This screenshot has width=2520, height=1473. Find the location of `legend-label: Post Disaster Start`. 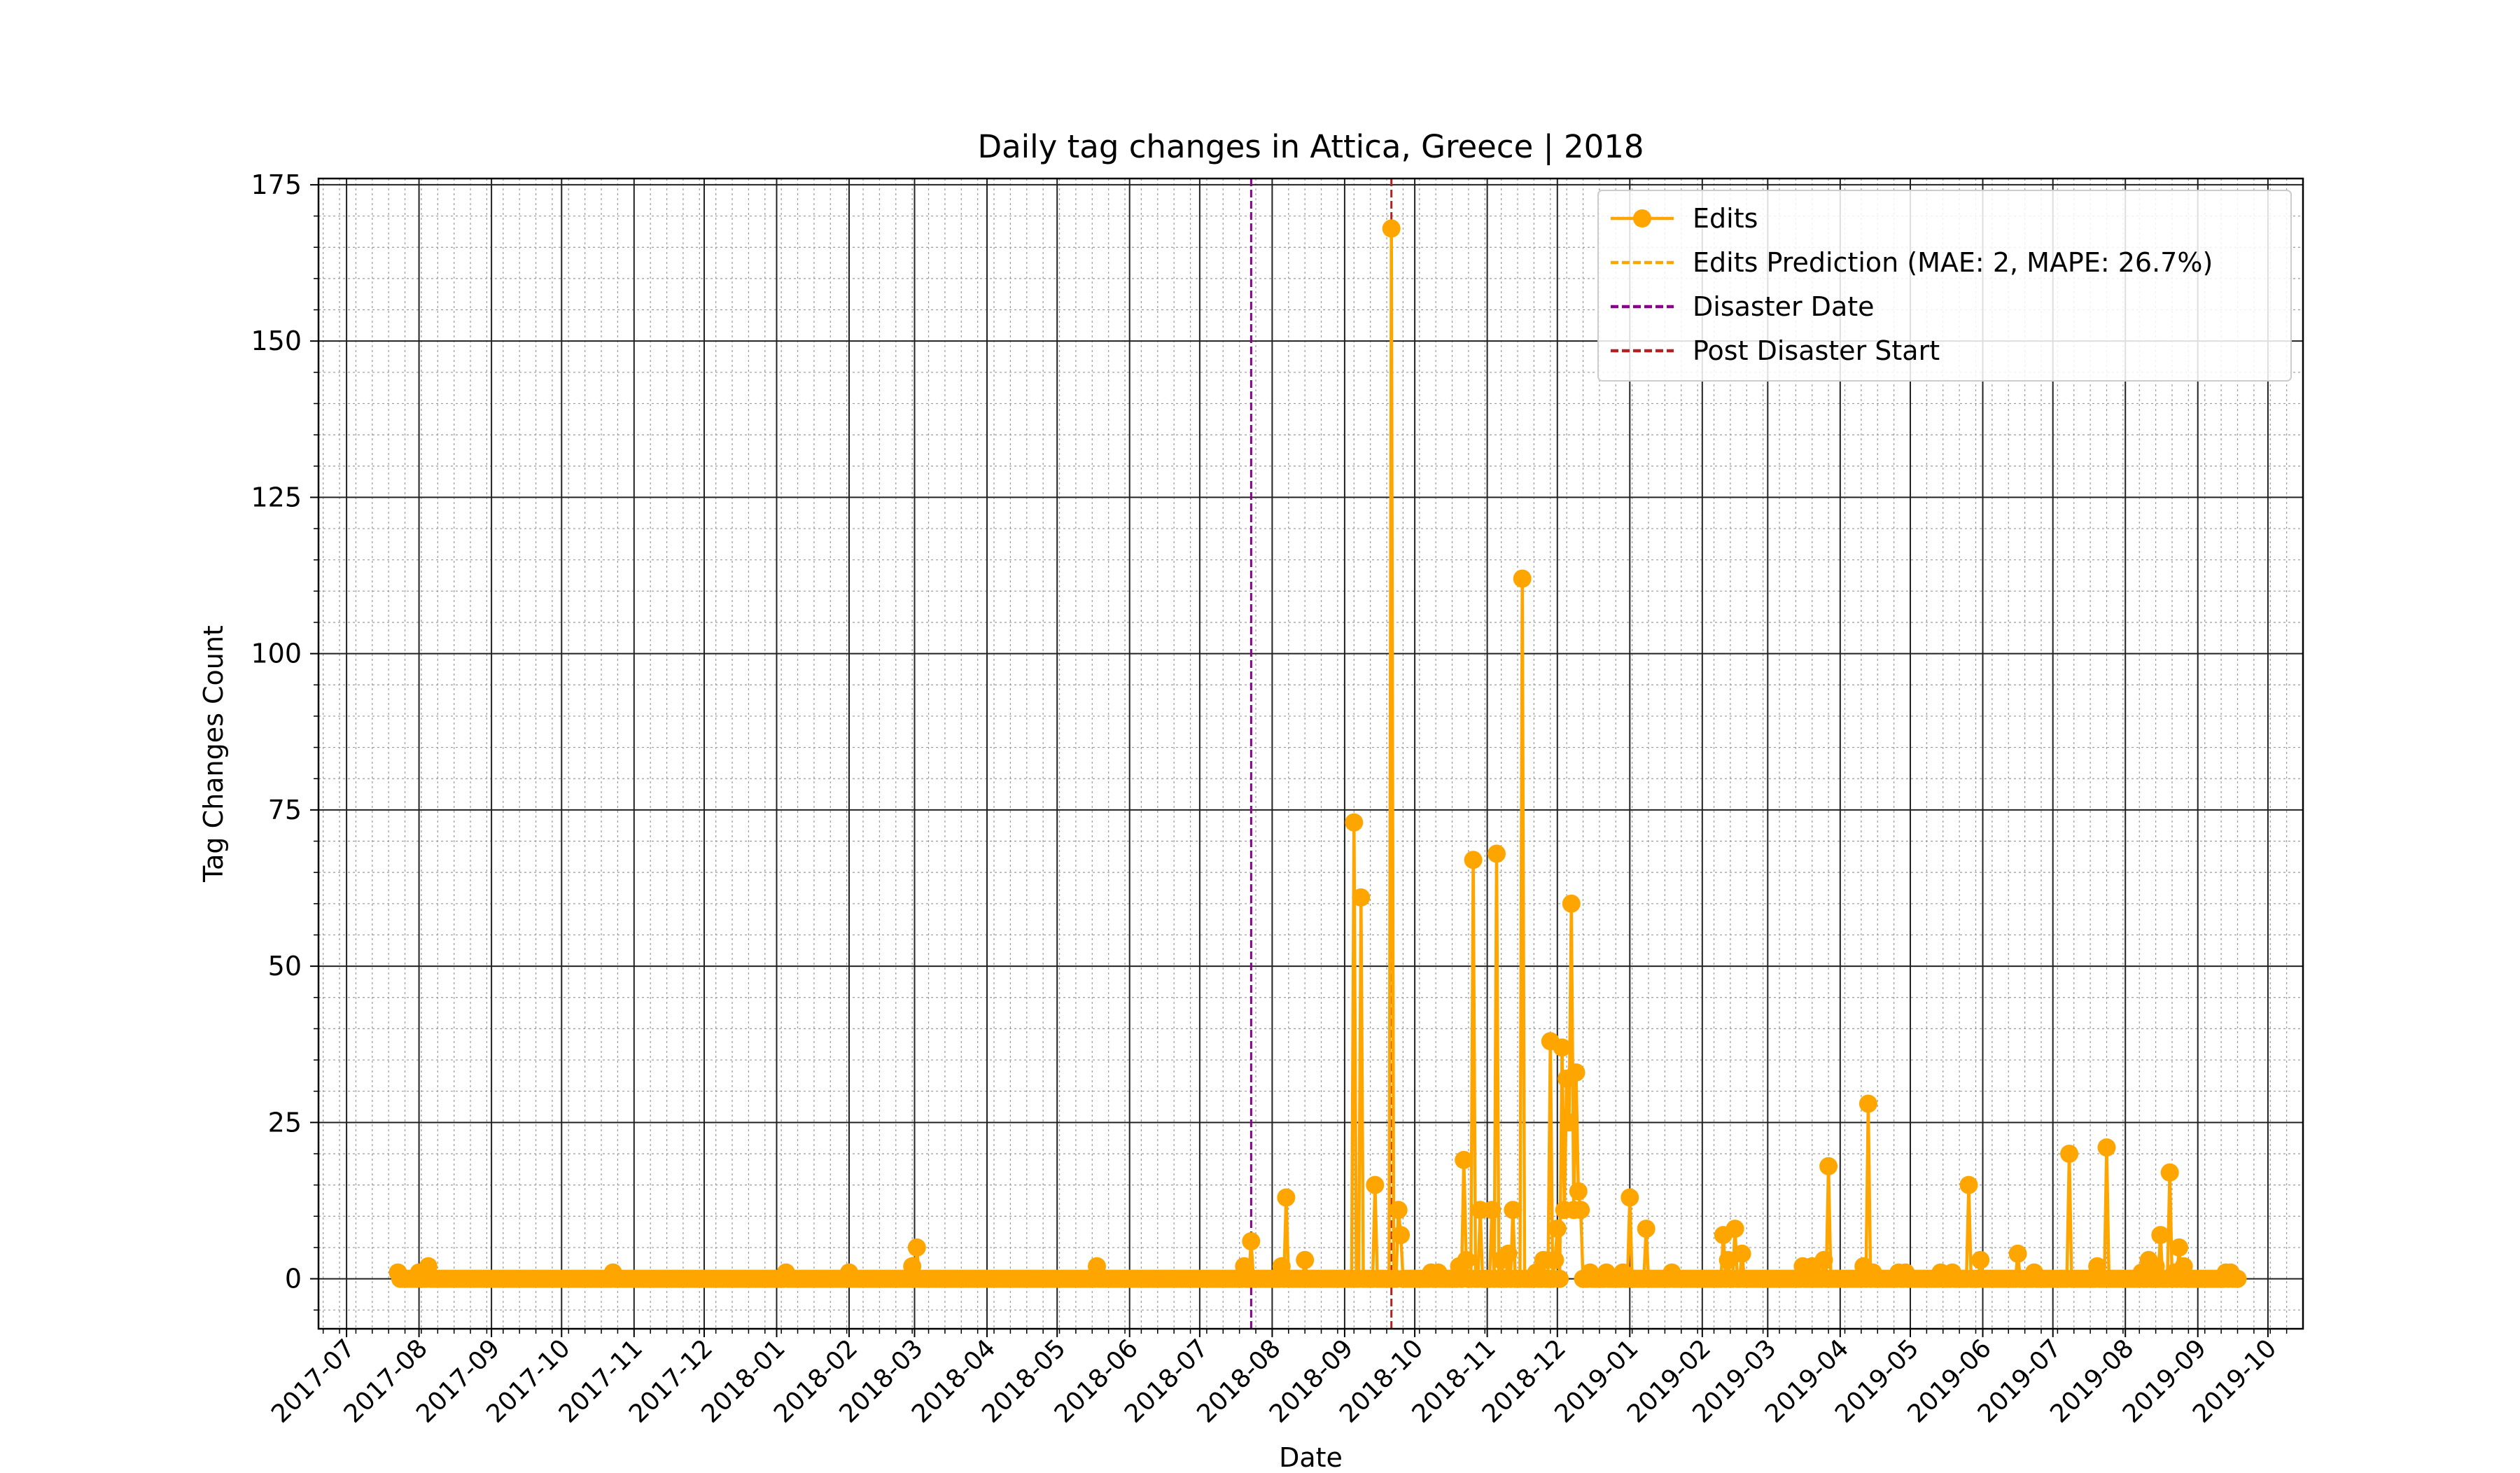

legend-label: Post Disaster Start is located at coordinates (1816, 350).